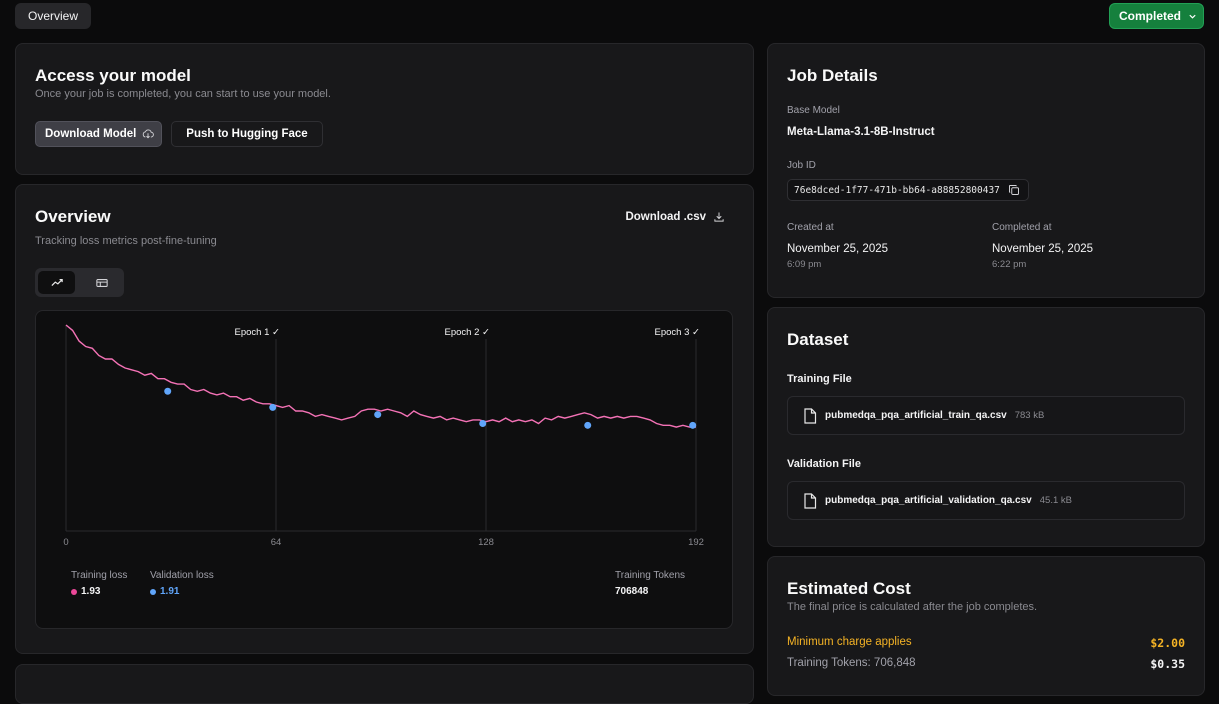 The width and height of the screenshot is (1219, 704). What do you see at coordinates (113, 75) in the screenshot?
I see `access-title: Access your model` at bounding box center [113, 75].